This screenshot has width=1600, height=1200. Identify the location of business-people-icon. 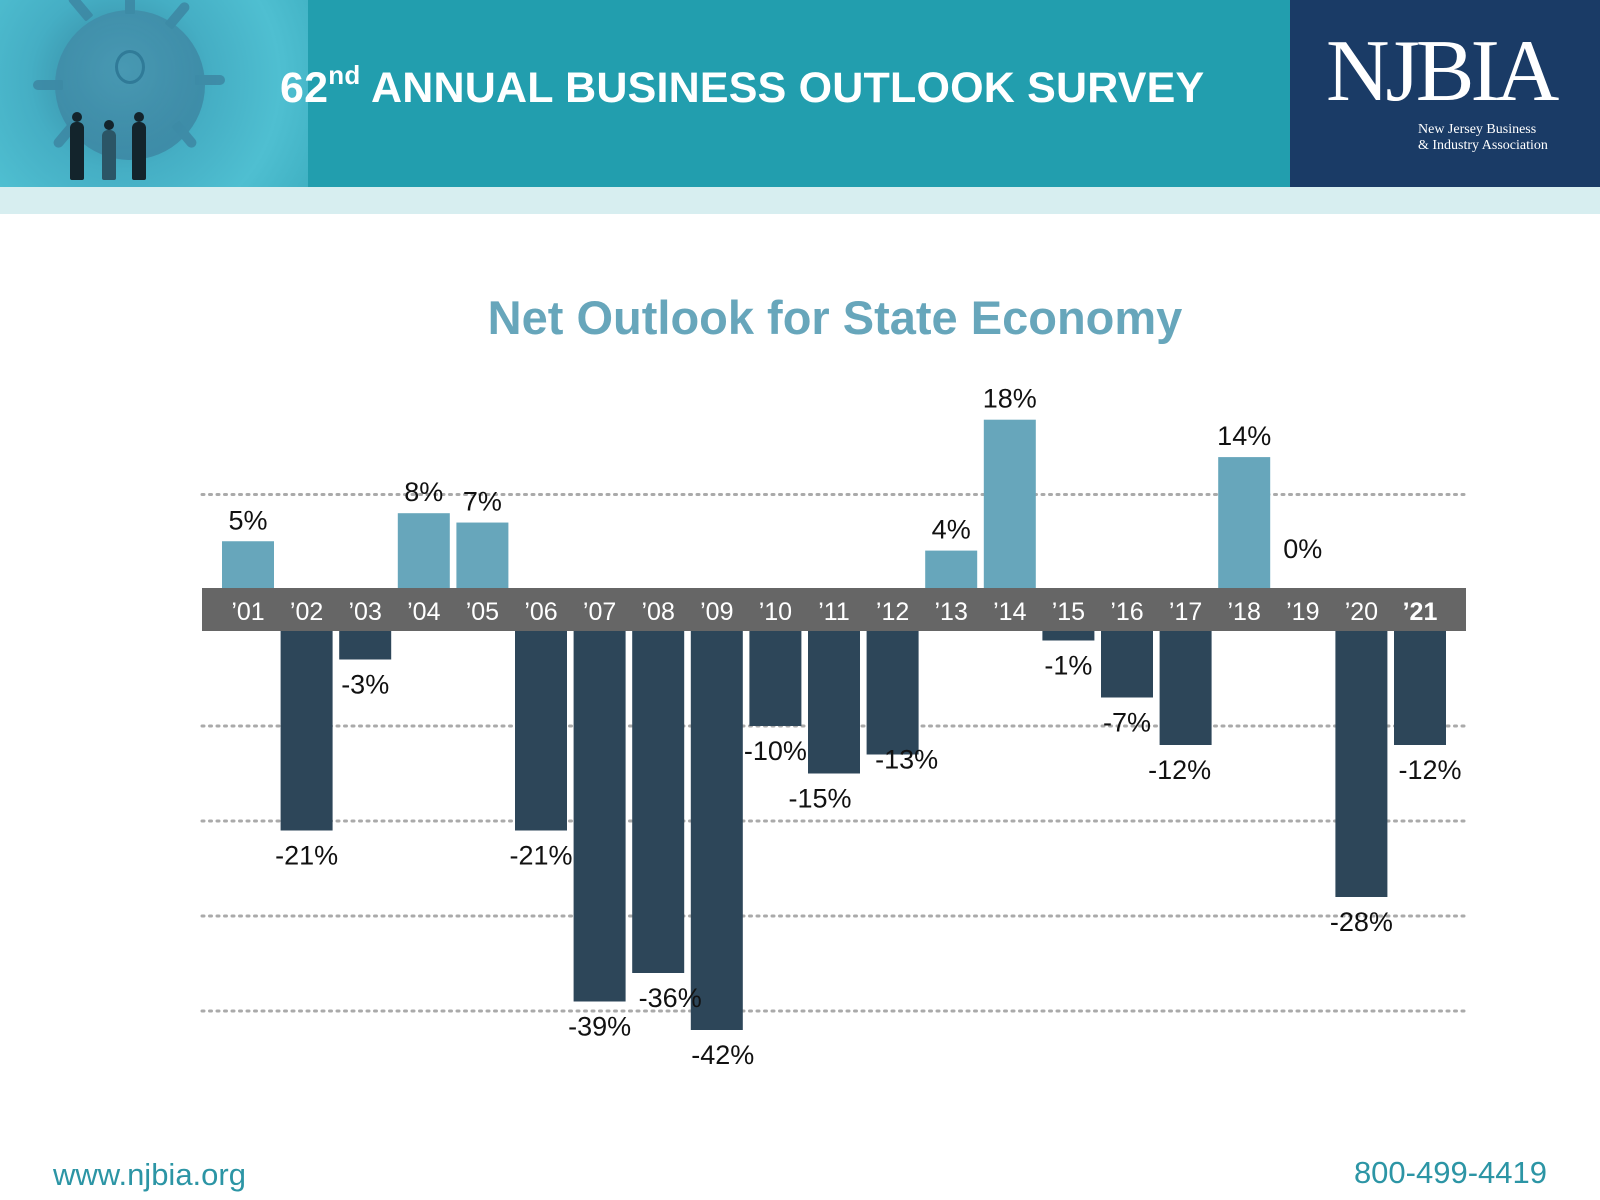
(110, 145).